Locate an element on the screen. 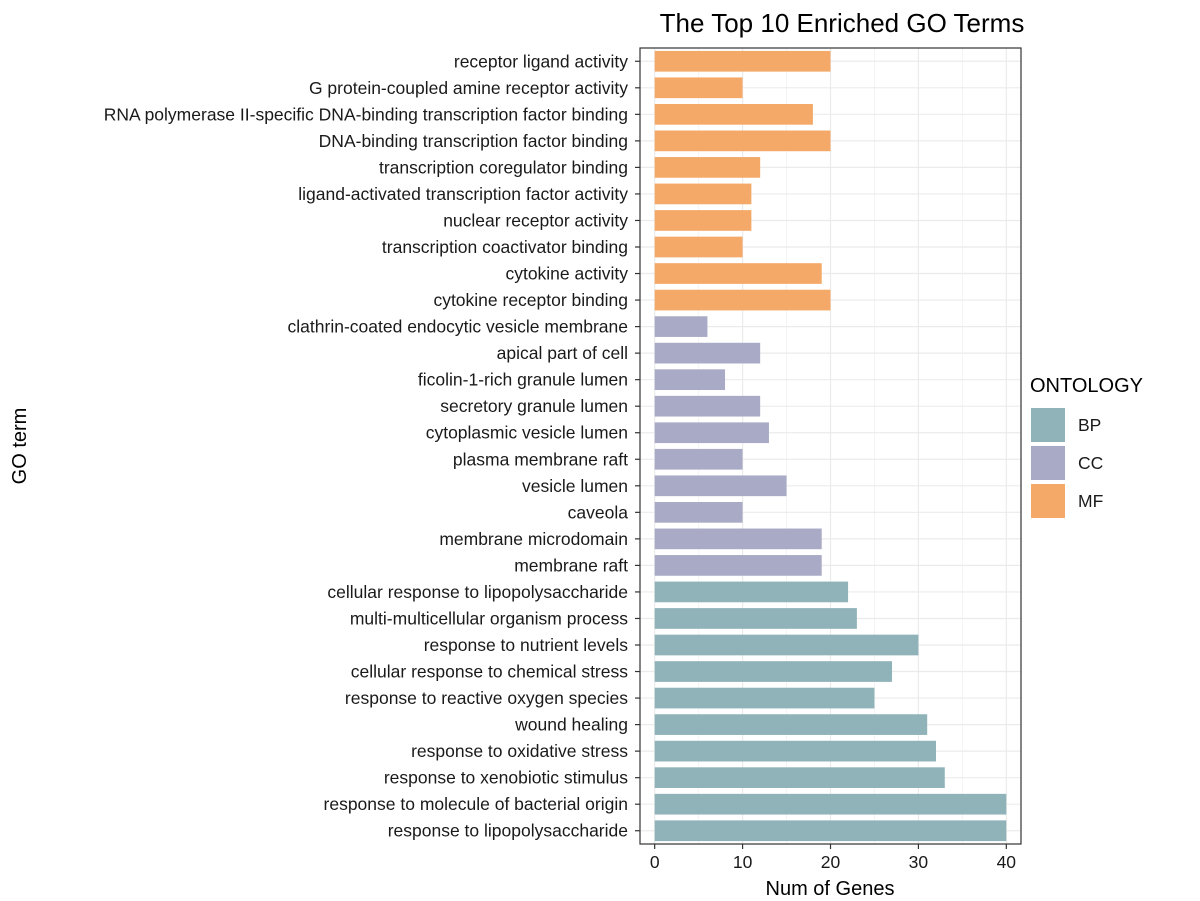 Image resolution: width=1200 pixels, height=901 pixels. y-tick-label: transcription coregulator binding is located at coordinates (503, 167).